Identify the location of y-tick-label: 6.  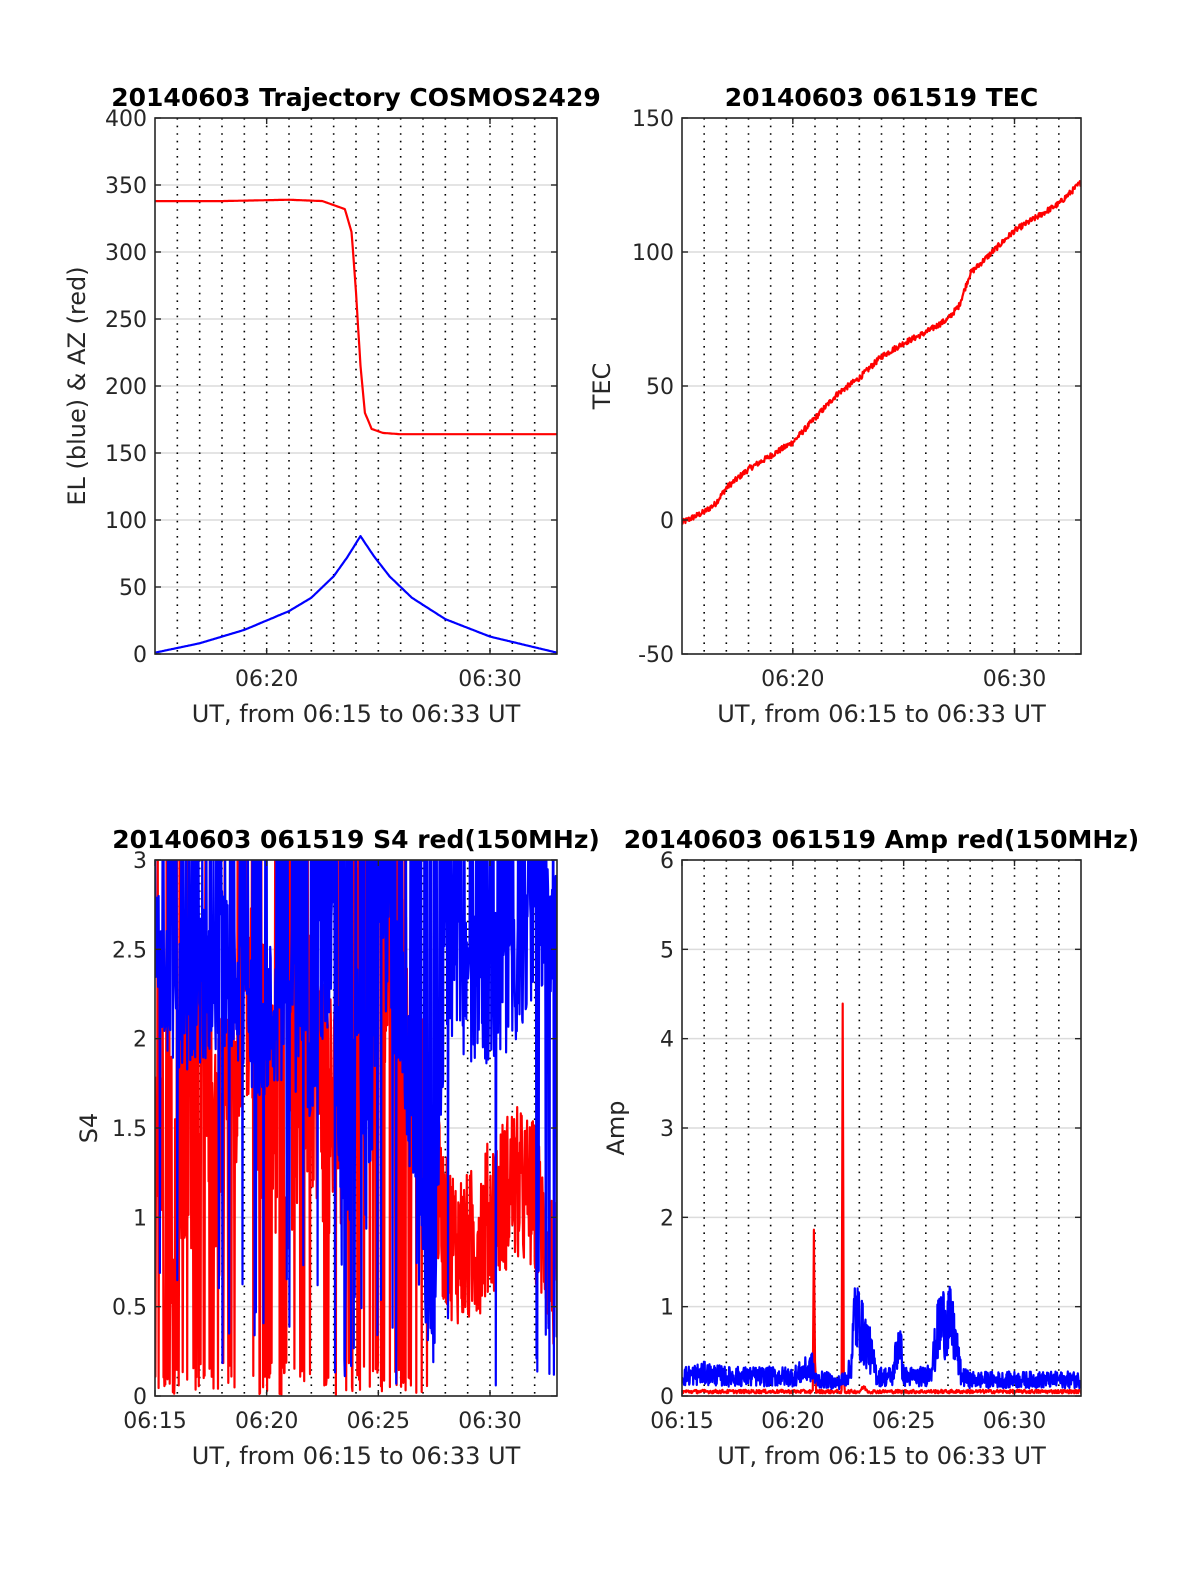
(667, 861).